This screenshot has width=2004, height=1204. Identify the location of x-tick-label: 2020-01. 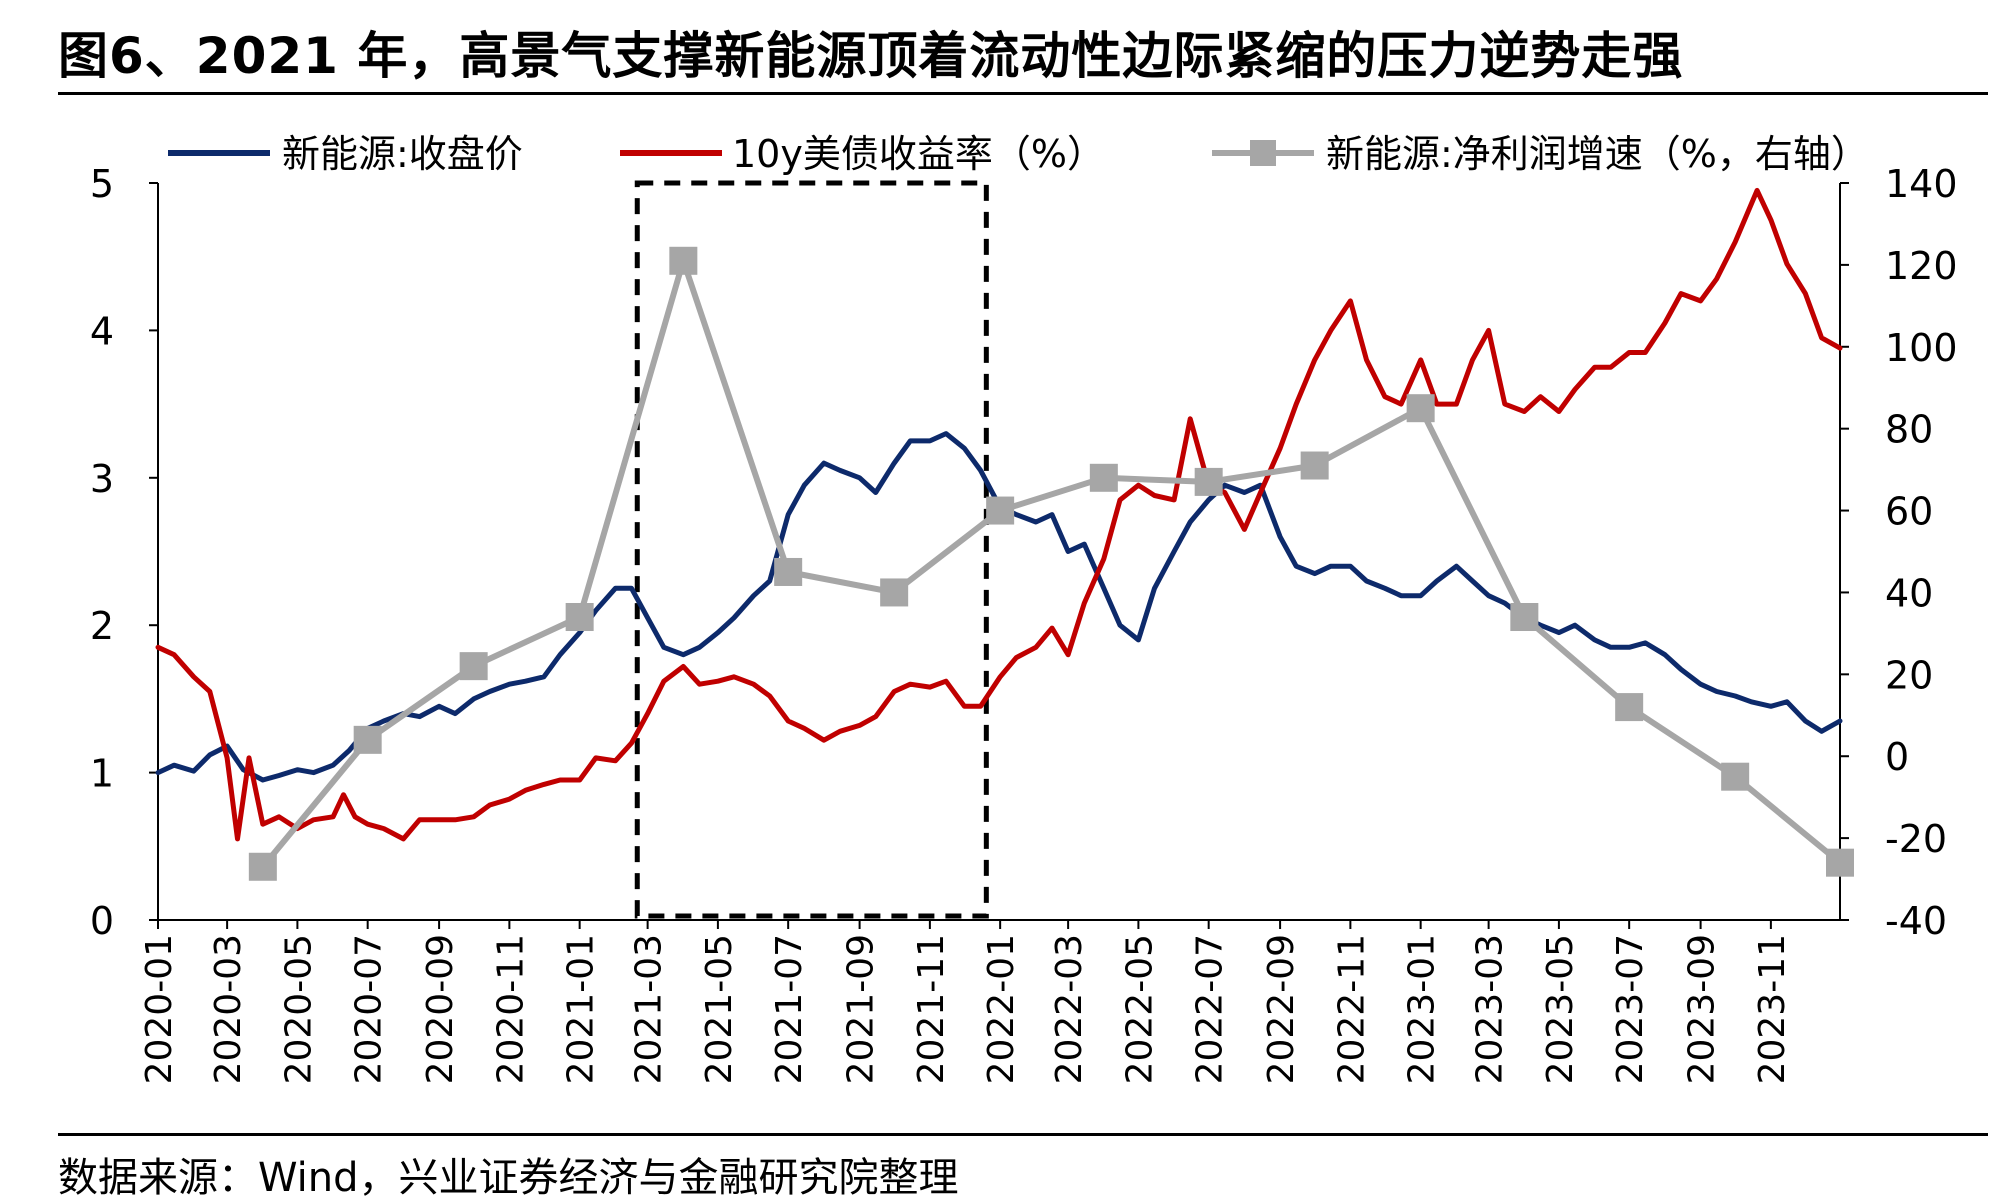
(159, 1009).